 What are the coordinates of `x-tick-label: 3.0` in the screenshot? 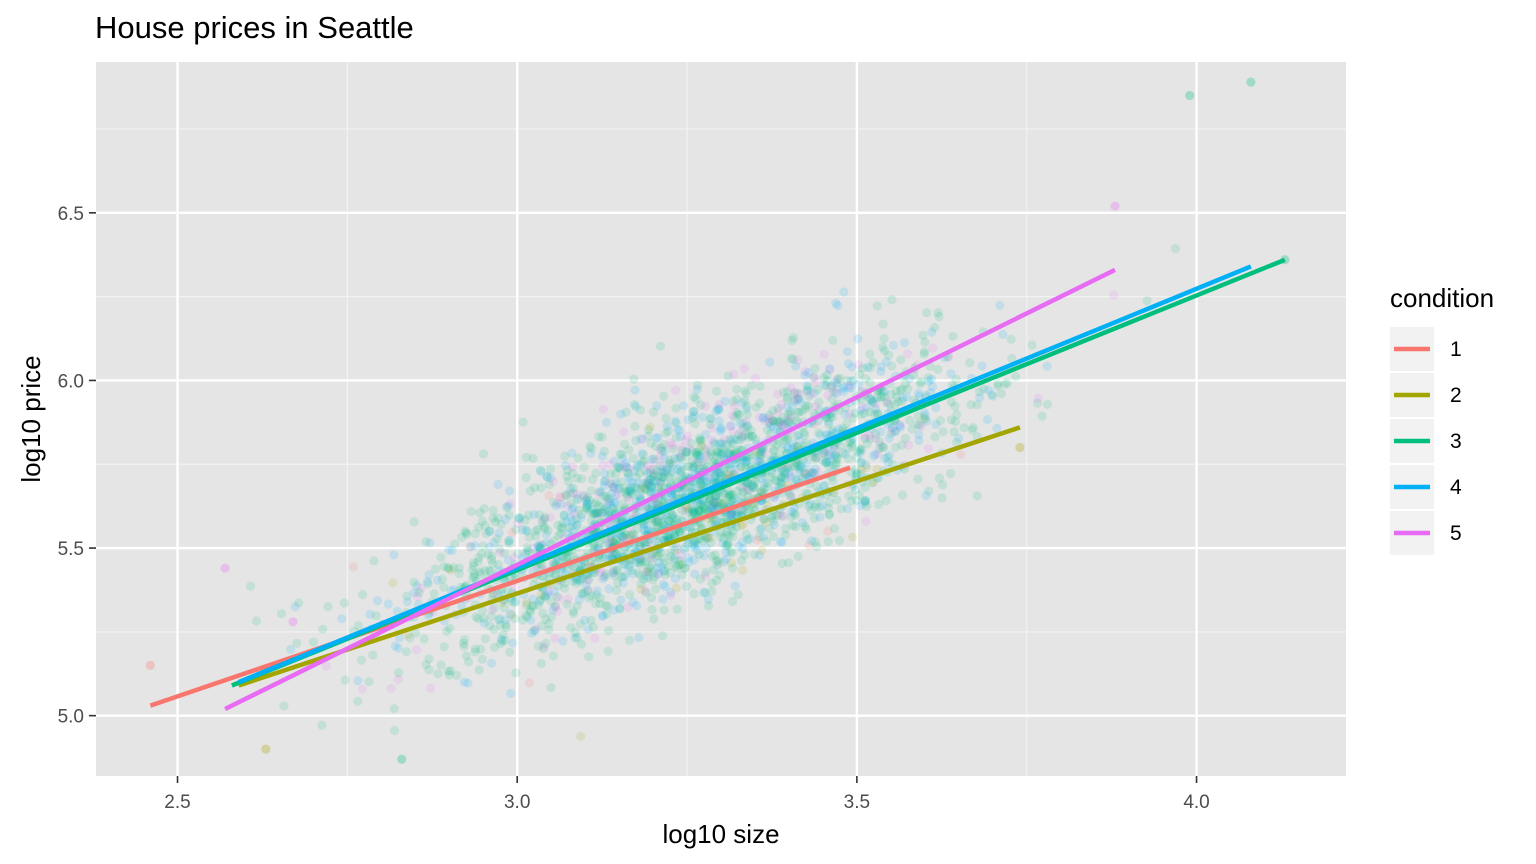 It's located at (517, 802).